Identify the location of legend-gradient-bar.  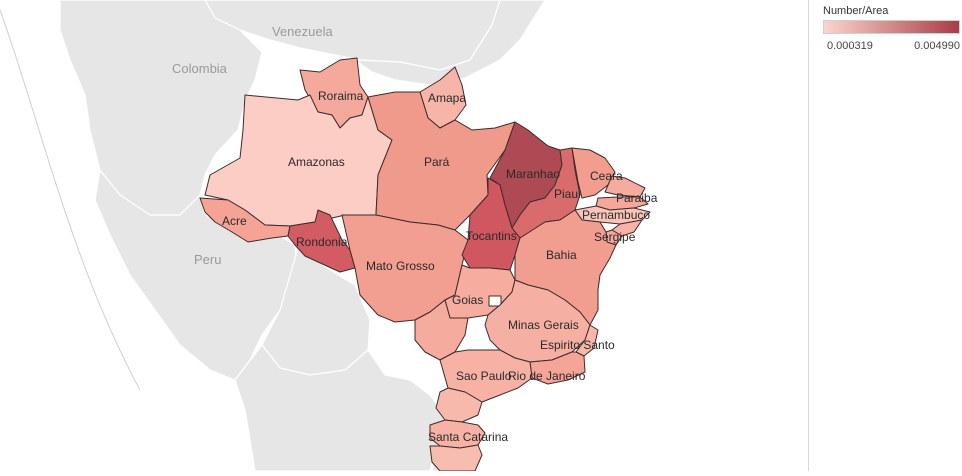
(891, 27).